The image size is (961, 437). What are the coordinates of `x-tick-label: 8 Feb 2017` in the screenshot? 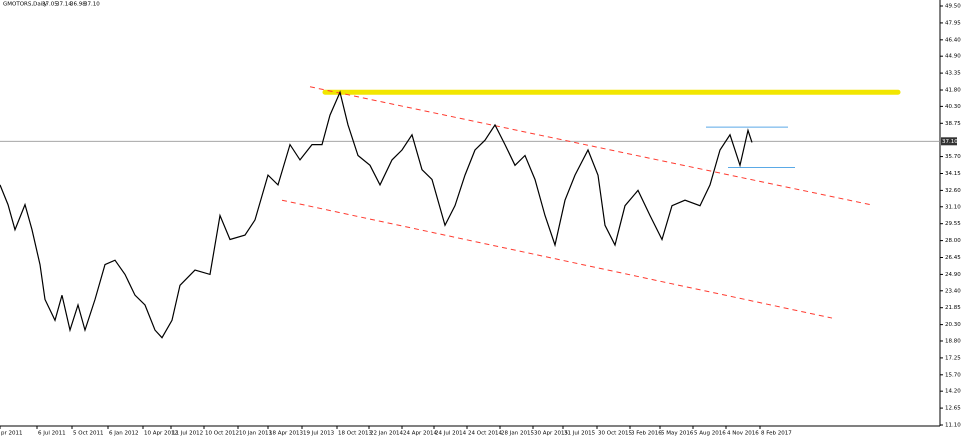 It's located at (776, 434).